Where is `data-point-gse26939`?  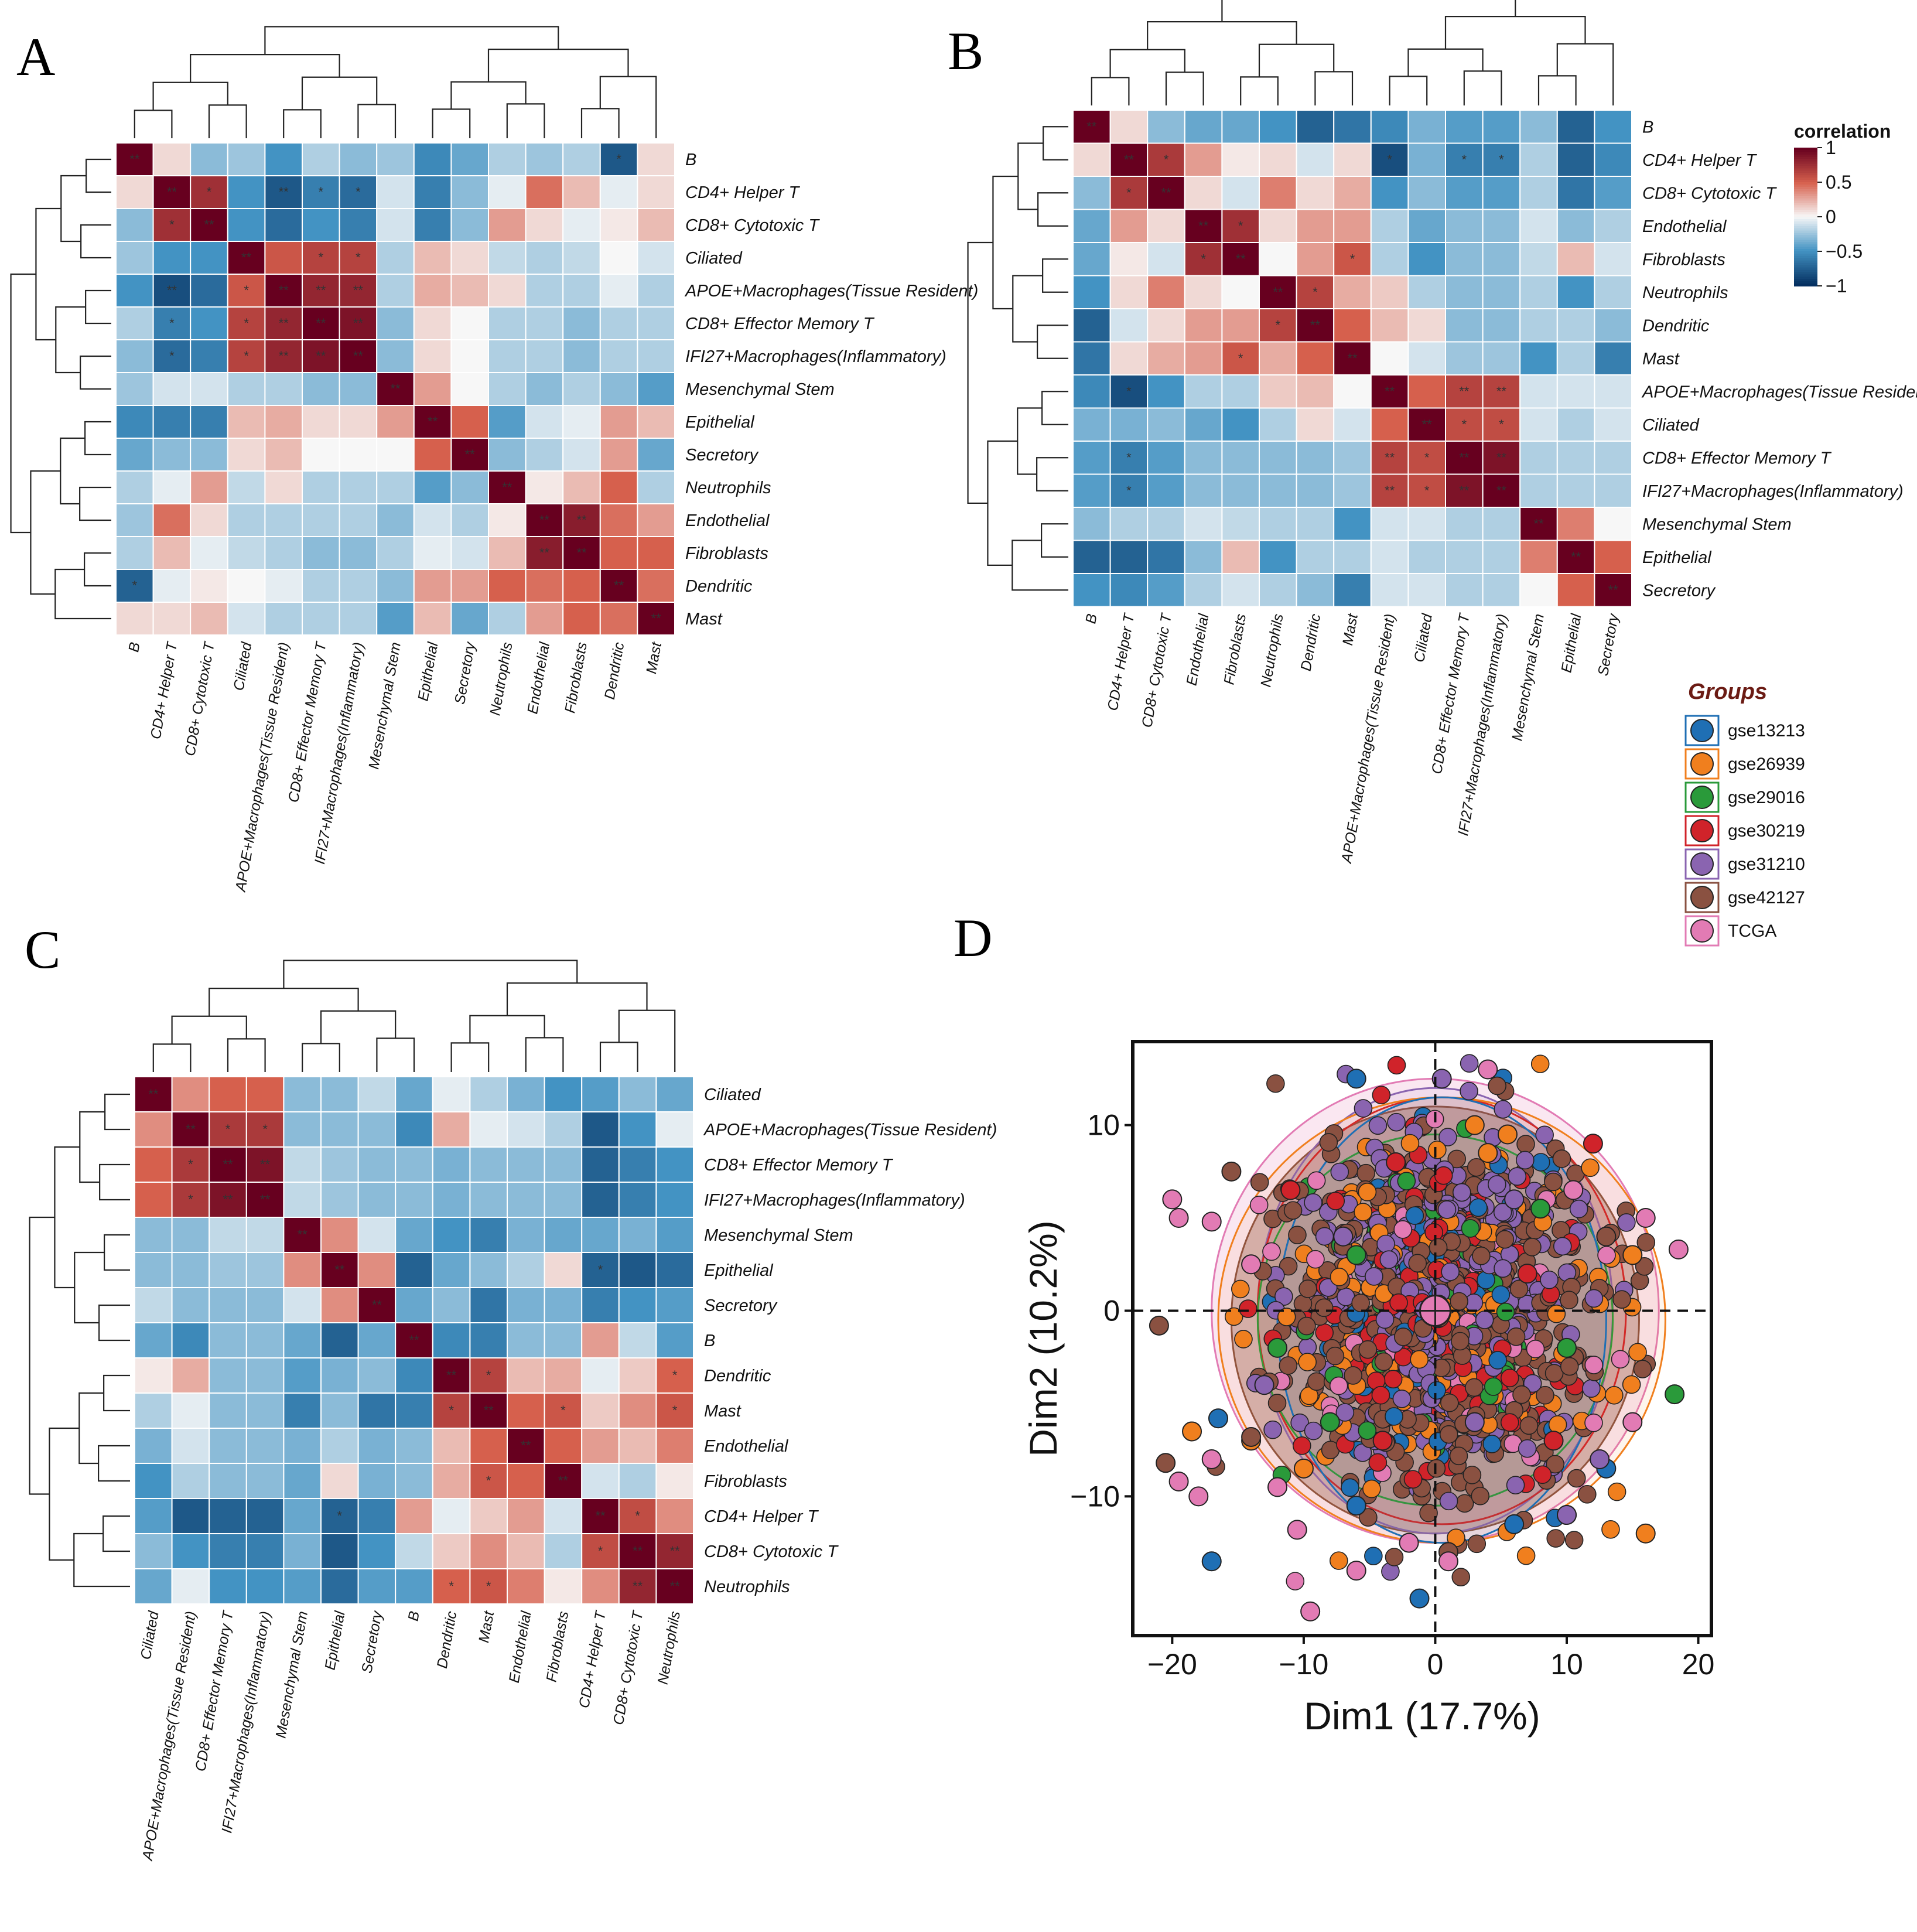
data-point-gse26939 is located at coordinates (1307, 1362).